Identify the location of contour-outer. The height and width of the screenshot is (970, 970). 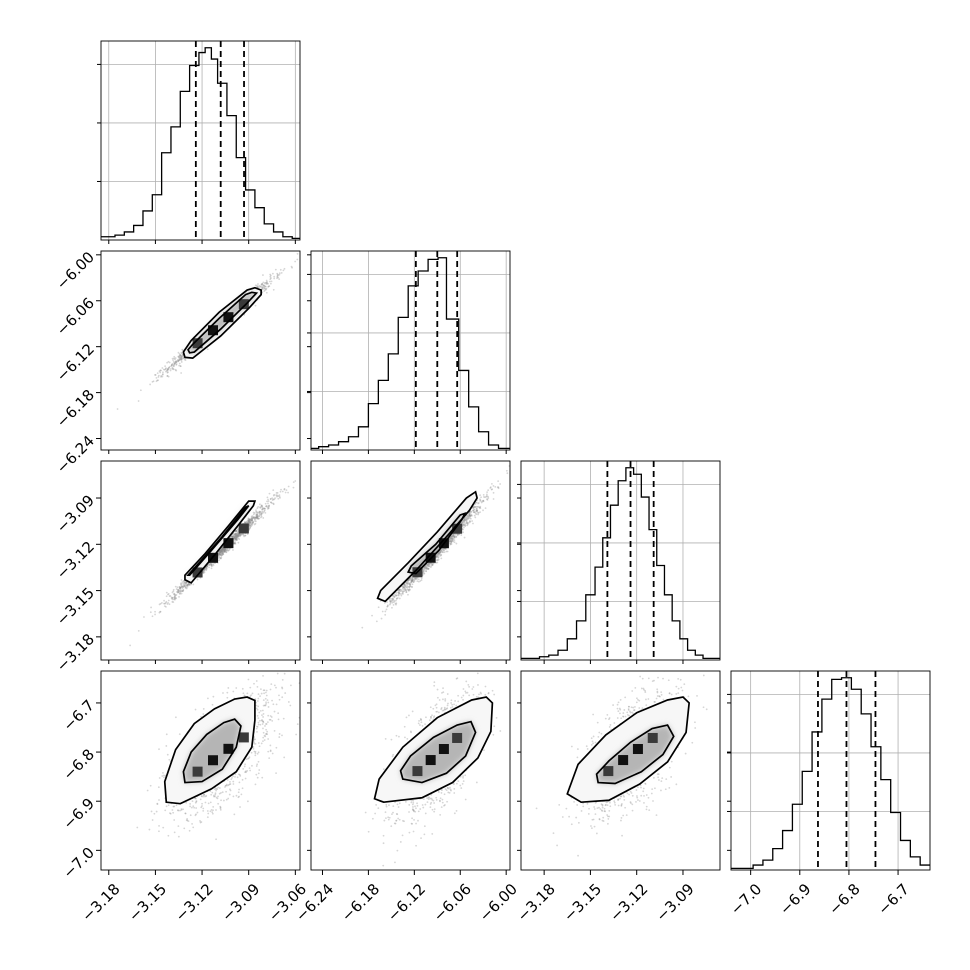
(220, 542).